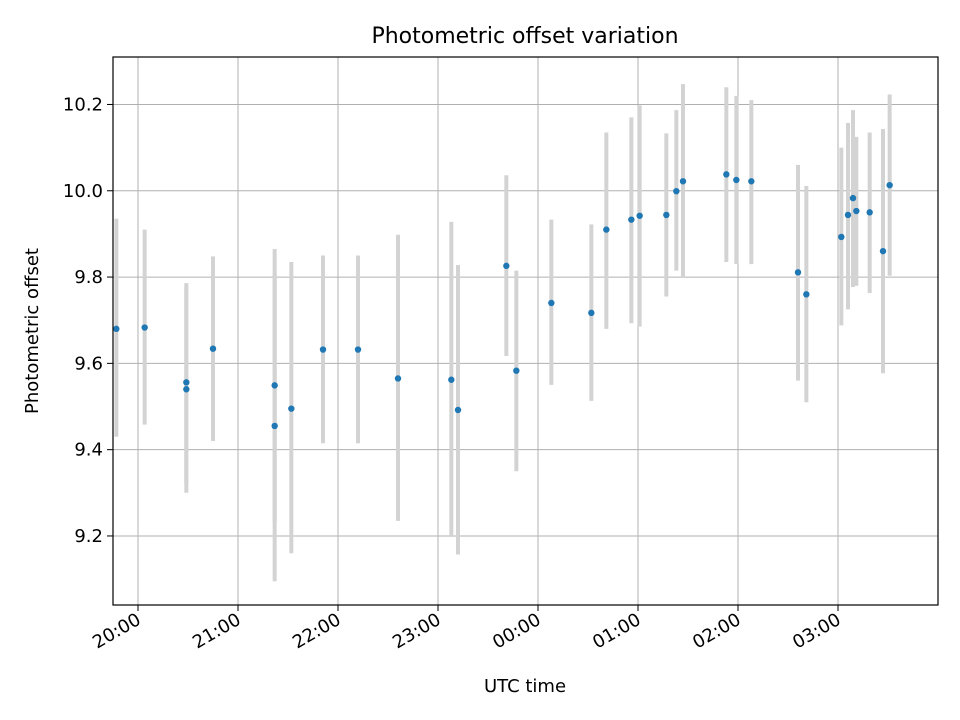 This screenshot has width=960, height=720. Describe the element at coordinates (525, 686) in the screenshot. I see `x-axis-label: UTC time` at that location.